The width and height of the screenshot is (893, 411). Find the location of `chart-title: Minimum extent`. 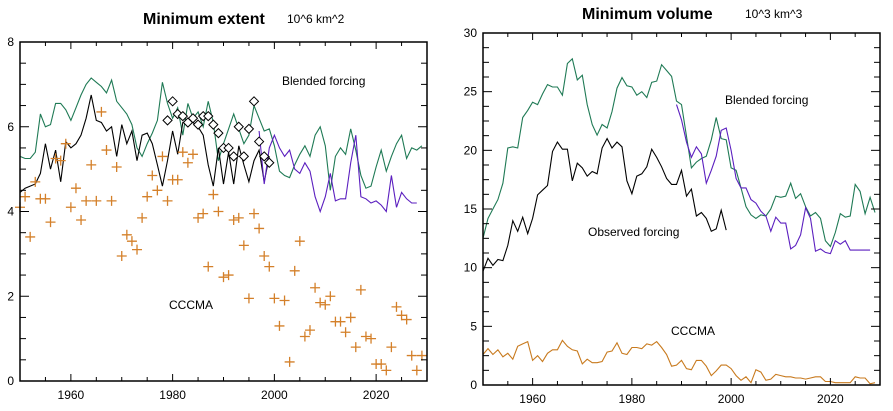

chart-title: Minimum extent is located at coordinates (204, 19).